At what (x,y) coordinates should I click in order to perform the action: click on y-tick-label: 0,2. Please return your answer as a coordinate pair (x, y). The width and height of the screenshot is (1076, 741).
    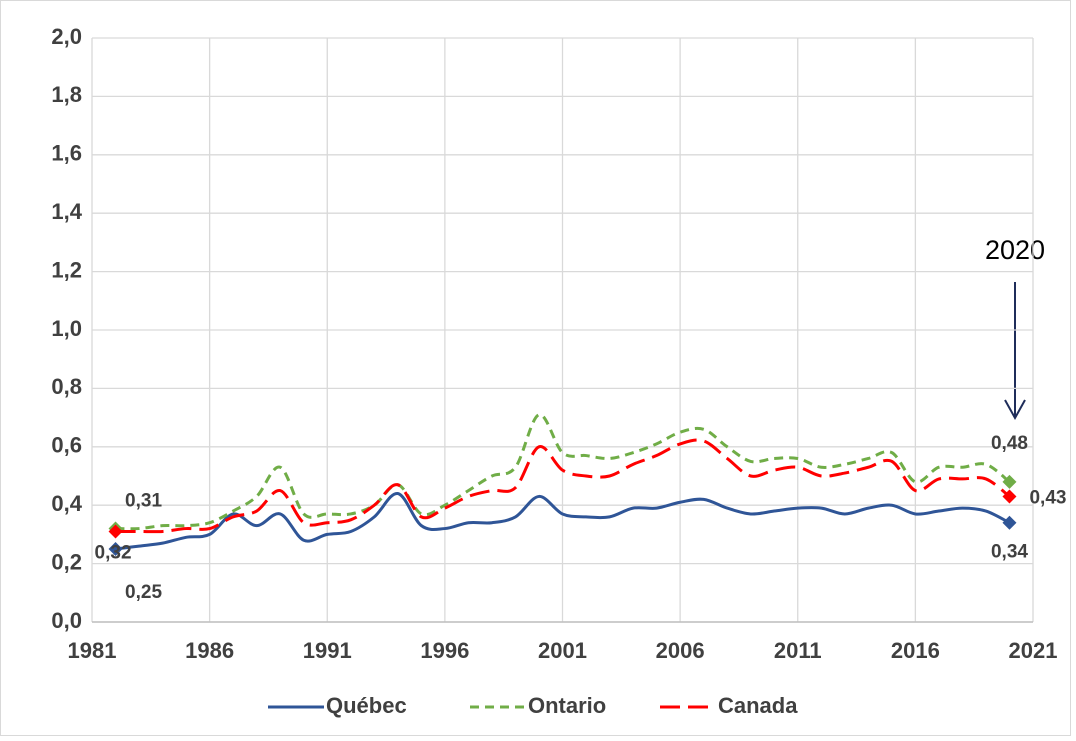
    Looking at the image, I should click on (66, 561).